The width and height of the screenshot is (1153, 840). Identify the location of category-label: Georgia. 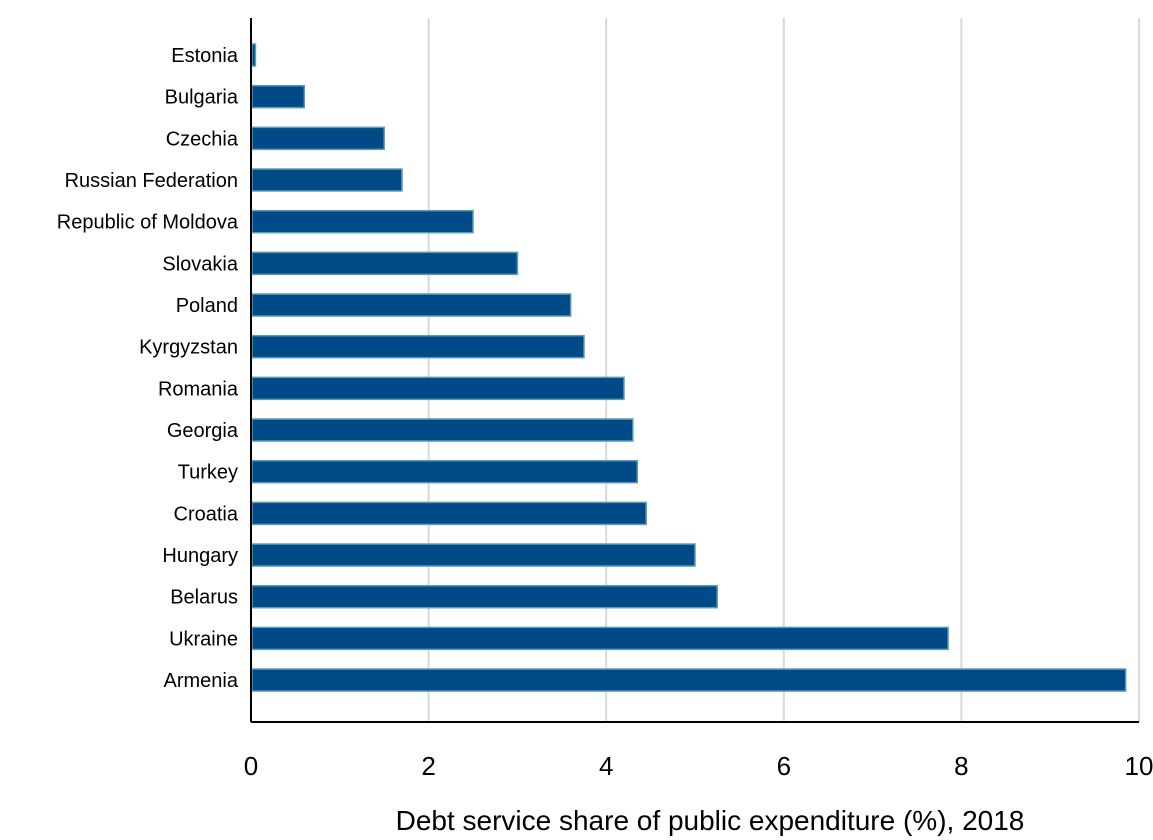
(203, 431).